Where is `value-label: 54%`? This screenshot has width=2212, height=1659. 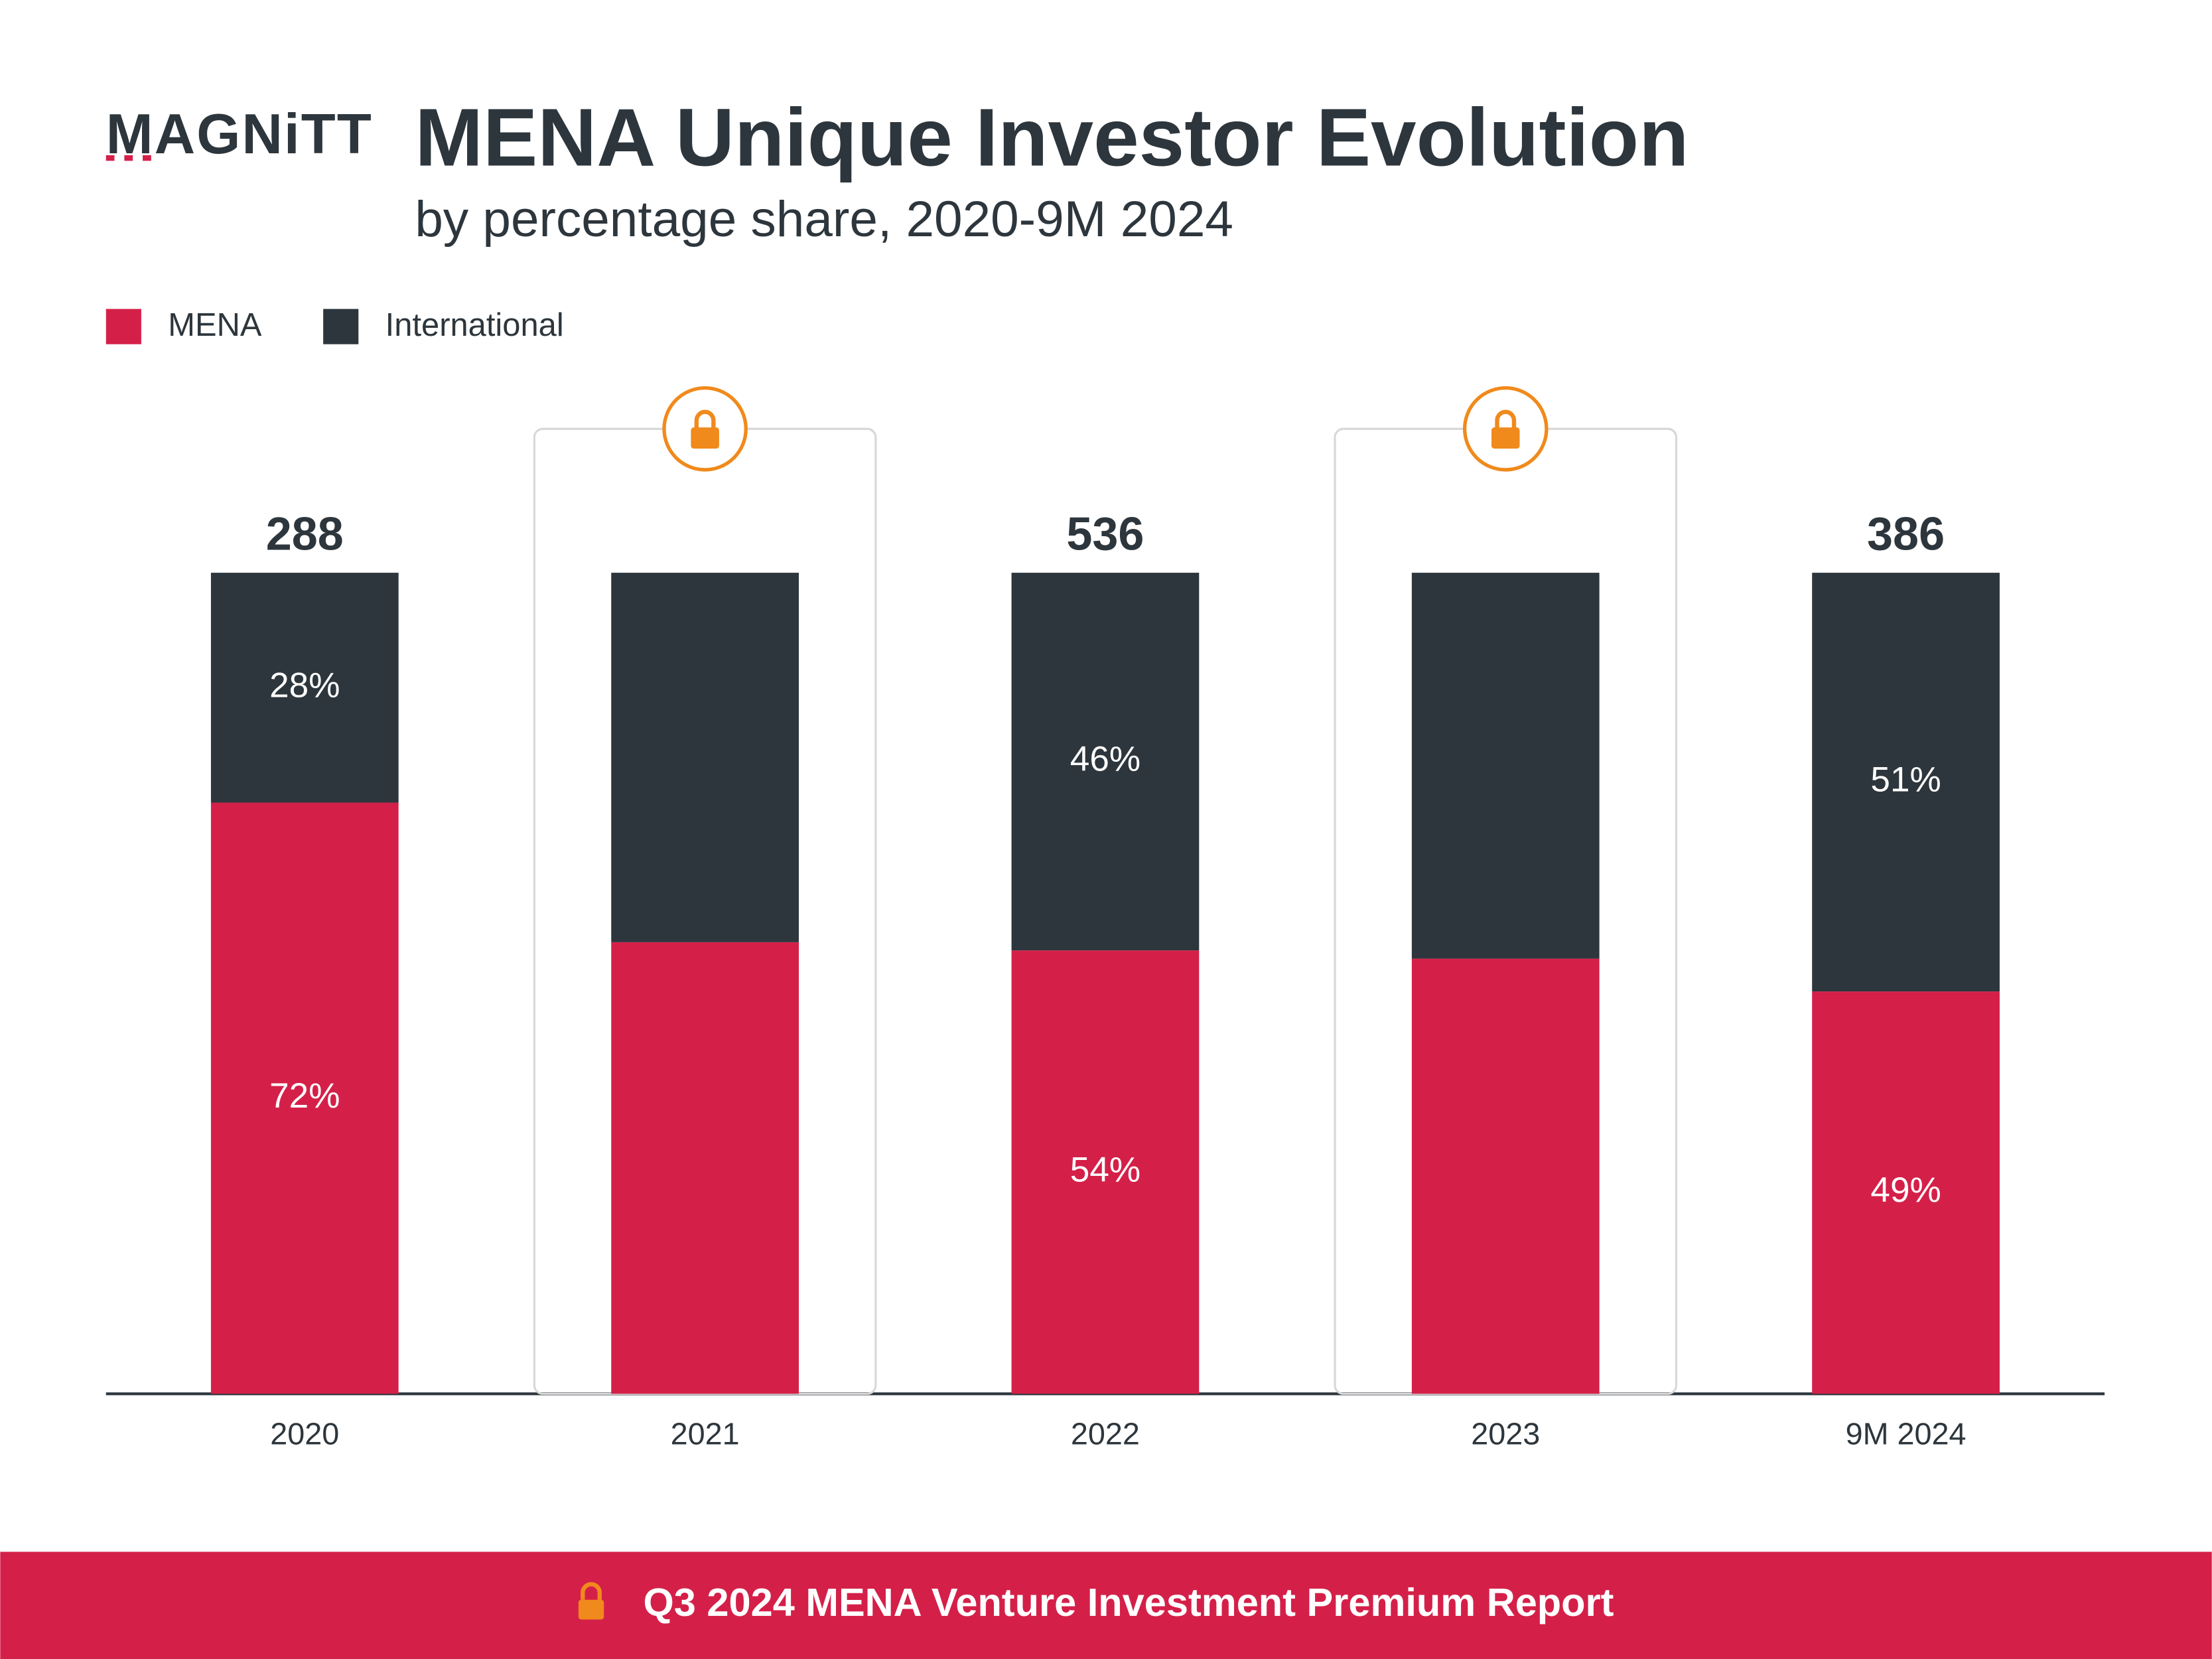 value-label: 54% is located at coordinates (1105, 1169).